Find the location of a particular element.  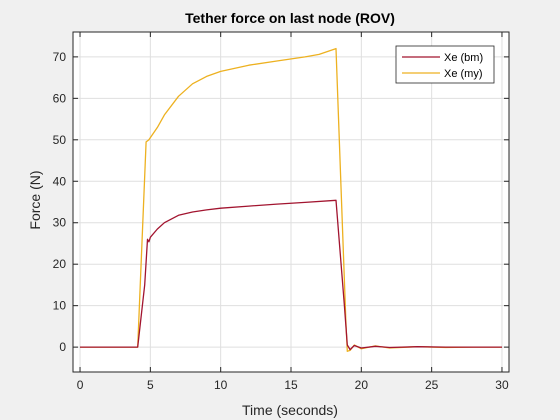

x-tick-label: 30 is located at coordinates (502, 385).